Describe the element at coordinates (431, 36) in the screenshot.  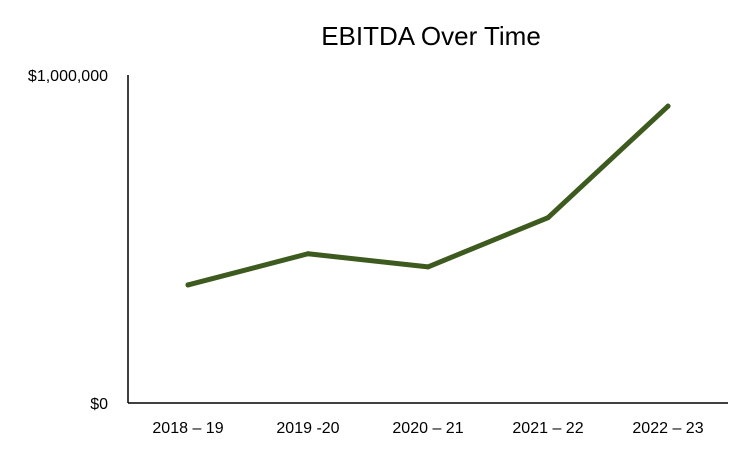
I see `chart-title: EBITDA Over Time` at that location.